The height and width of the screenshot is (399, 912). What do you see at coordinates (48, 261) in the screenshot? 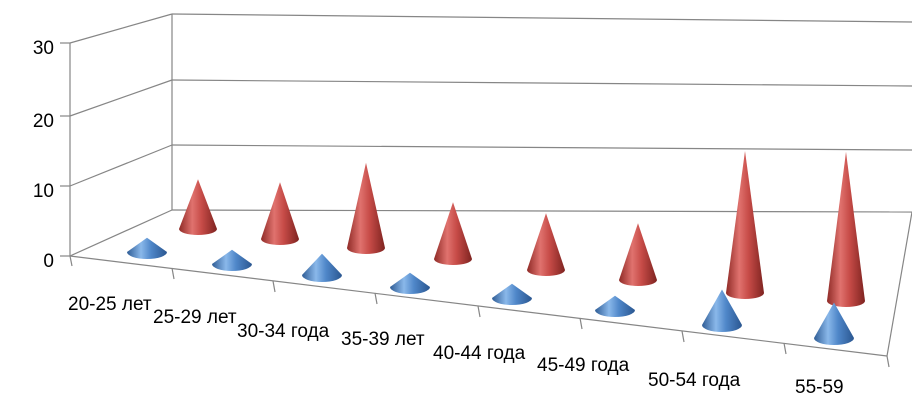
I see `y-tick-label: 0` at bounding box center [48, 261].